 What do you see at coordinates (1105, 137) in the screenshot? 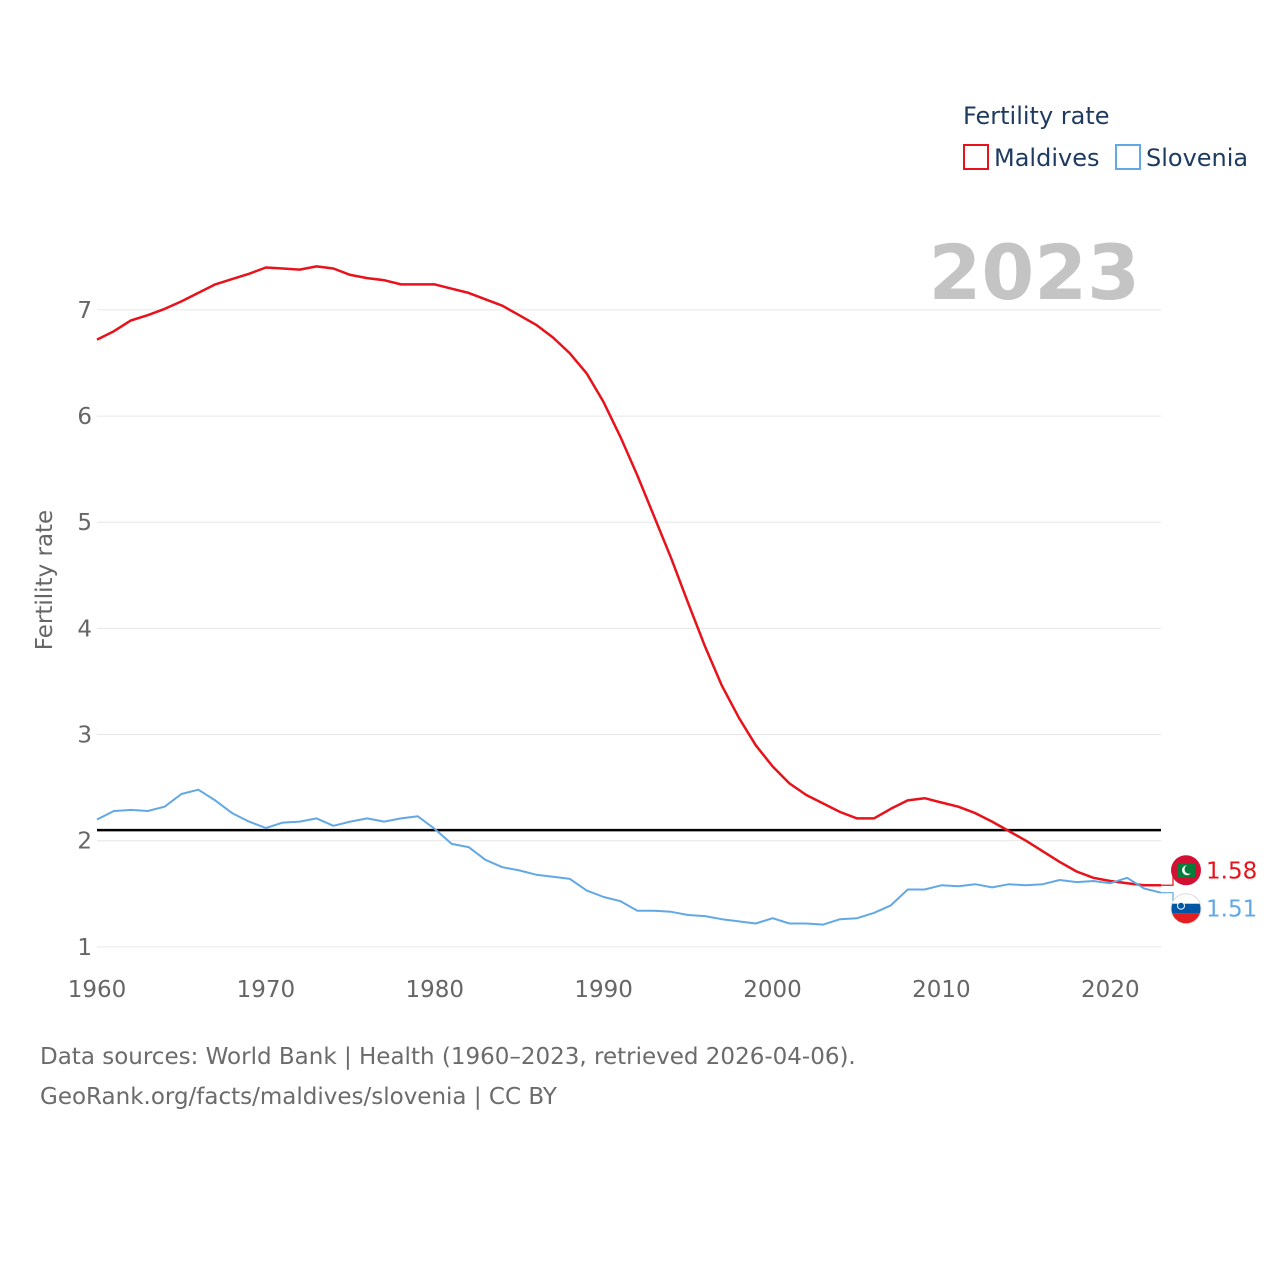
I see `legend: Fertility rate Maldives Slovenia` at bounding box center [1105, 137].